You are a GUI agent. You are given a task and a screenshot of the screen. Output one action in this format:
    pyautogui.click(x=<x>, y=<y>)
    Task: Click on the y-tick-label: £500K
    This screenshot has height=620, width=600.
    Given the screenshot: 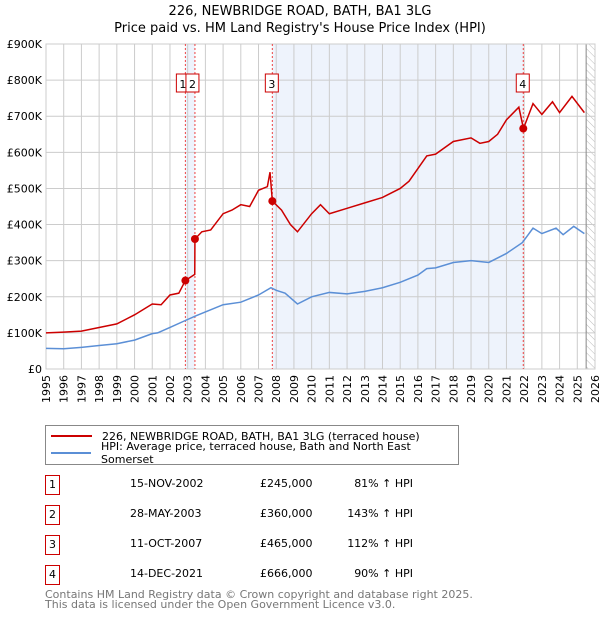 What is the action you would take?
    pyautogui.click(x=25, y=188)
    